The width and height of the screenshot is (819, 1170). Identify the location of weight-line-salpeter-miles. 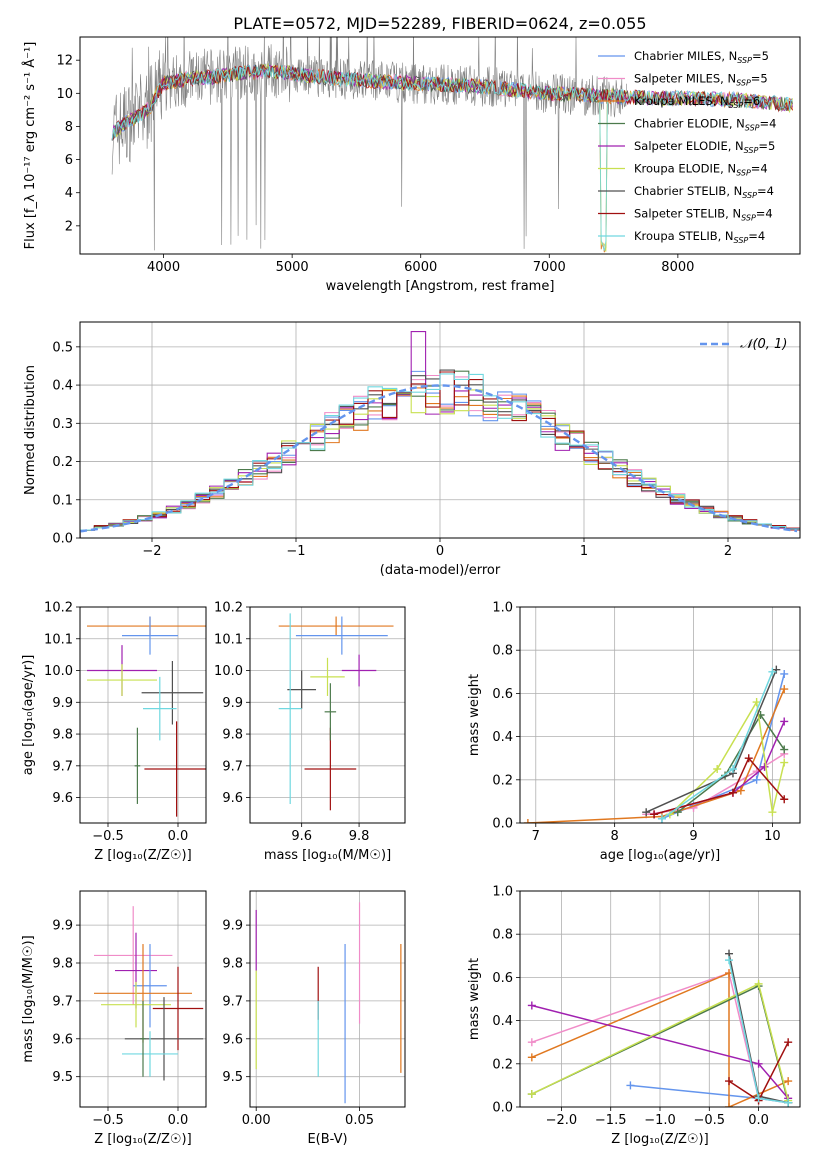
(715, 784).